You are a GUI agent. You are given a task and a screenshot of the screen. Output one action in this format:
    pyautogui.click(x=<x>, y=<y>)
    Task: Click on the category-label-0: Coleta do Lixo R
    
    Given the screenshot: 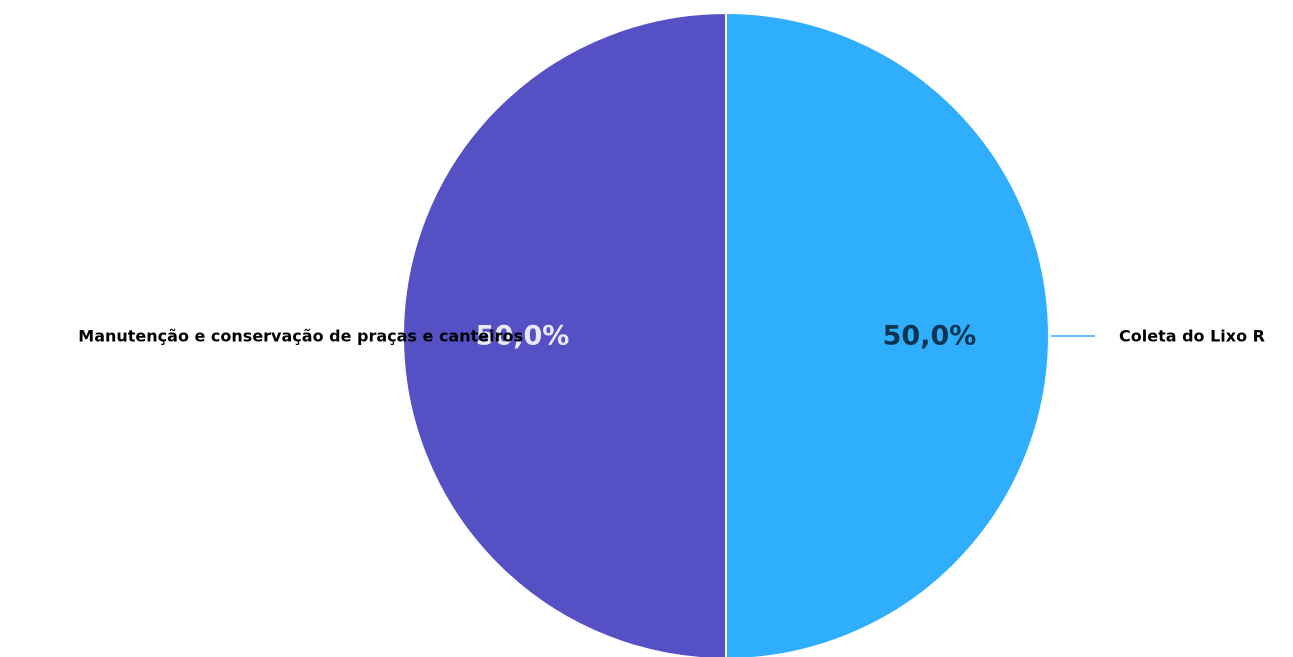 What is the action you would take?
    pyautogui.click(x=1192, y=336)
    